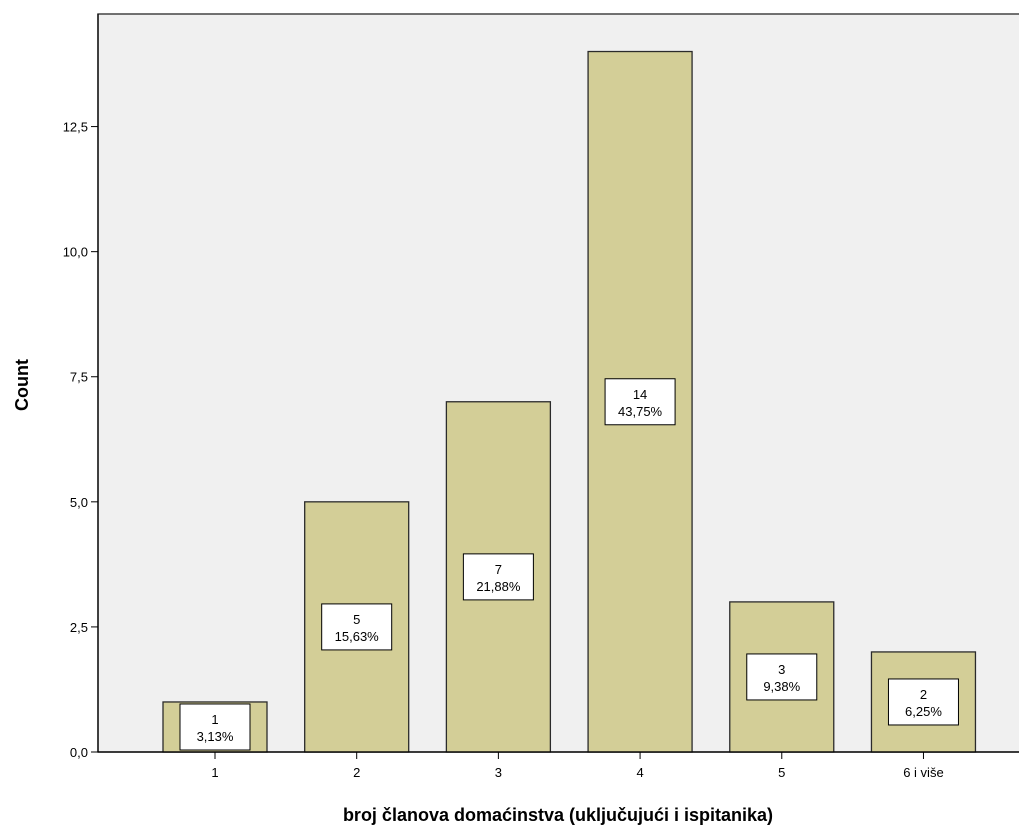 The image size is (1019, 830). What do you see at coordinates (357, 636) in the screenshot?
I see `data-label-percent: 15,63%` at bounding box center [357, 636].